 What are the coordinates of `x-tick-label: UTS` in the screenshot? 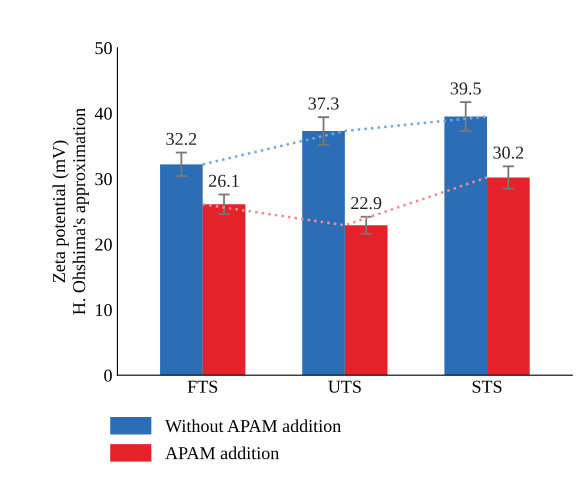 It's located at (344, 386).